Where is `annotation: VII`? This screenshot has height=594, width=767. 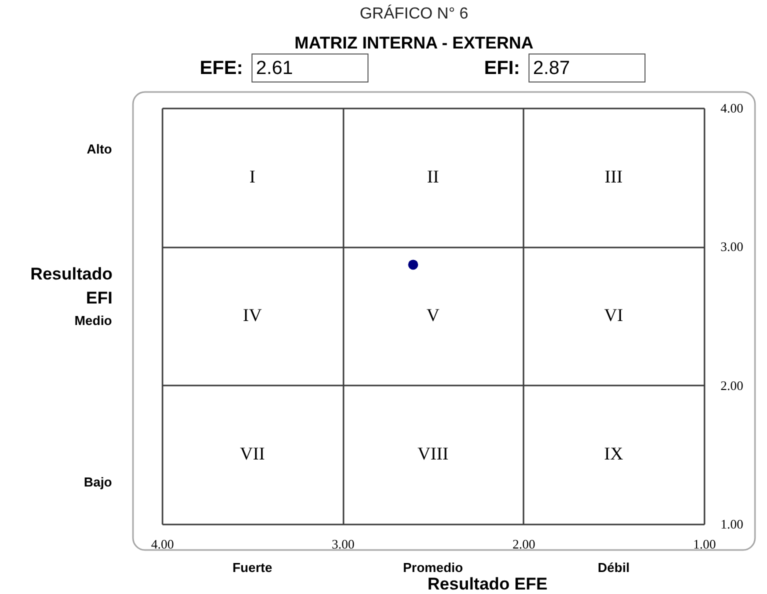
annotation: VII is located at coordinates (252, 454).